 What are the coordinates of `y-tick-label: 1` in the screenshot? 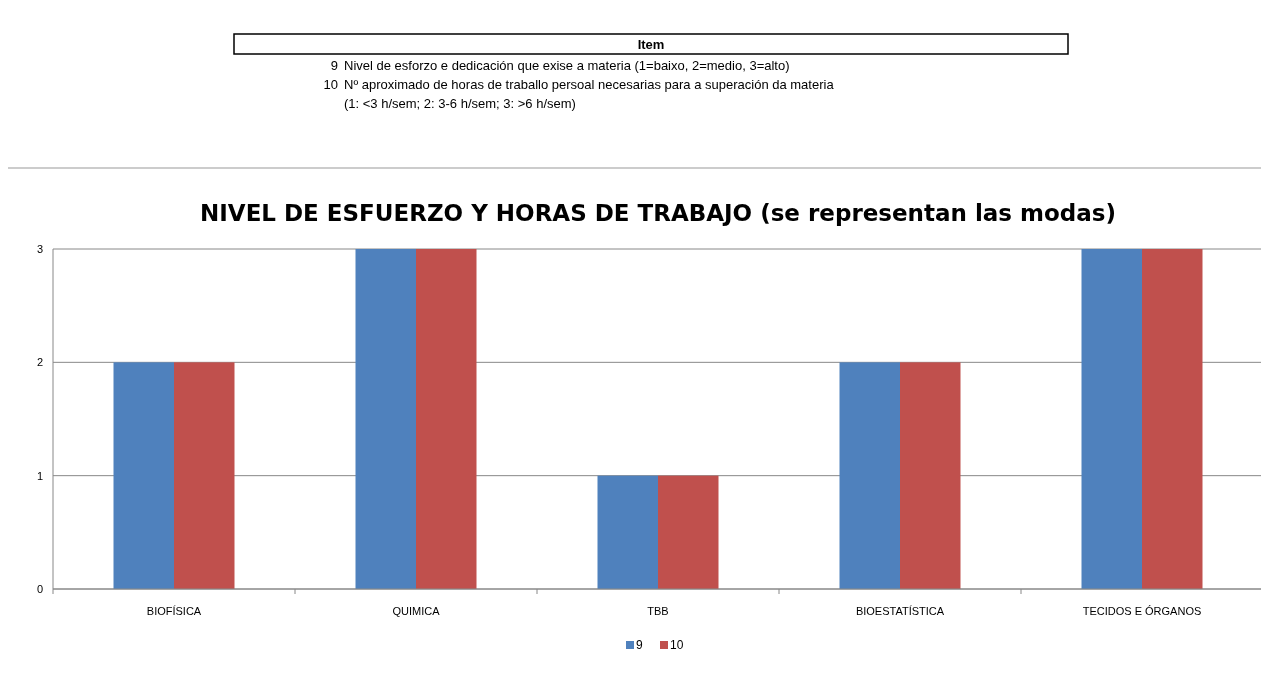 It's located at (39, 475).